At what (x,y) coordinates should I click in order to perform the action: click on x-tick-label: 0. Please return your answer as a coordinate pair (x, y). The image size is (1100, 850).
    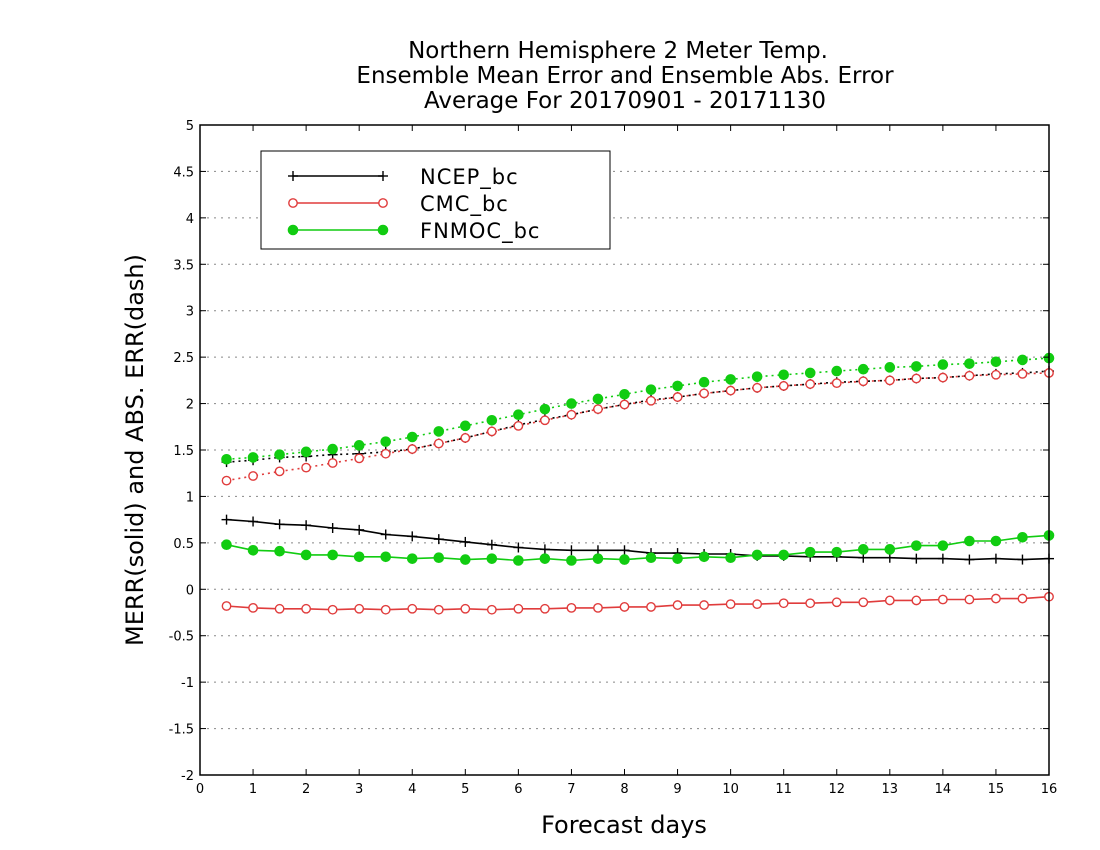
    Looking at the image, I should click on (200, 789).